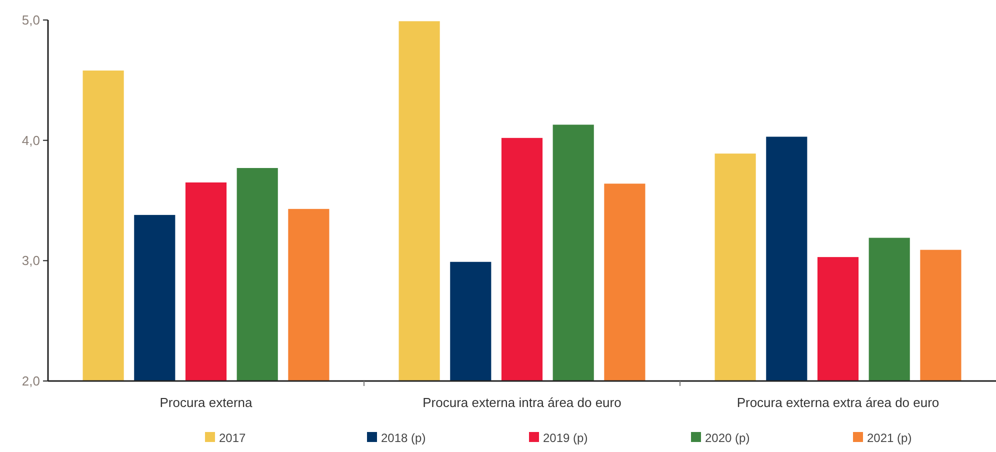 This screenshot has height=452, width=996. Describe the element at coordinates (727, 438) in the screenshot. I see `legend-label: 2020 (p)` at that location.